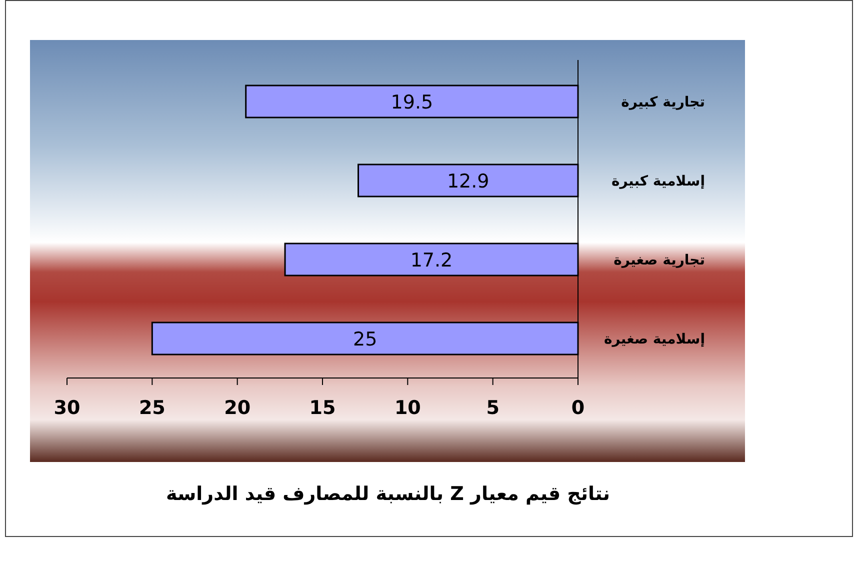 Image resolution: width=858 pixels, height=565 pixels. I want to click on data-label: 19.5, so click(412, 103).